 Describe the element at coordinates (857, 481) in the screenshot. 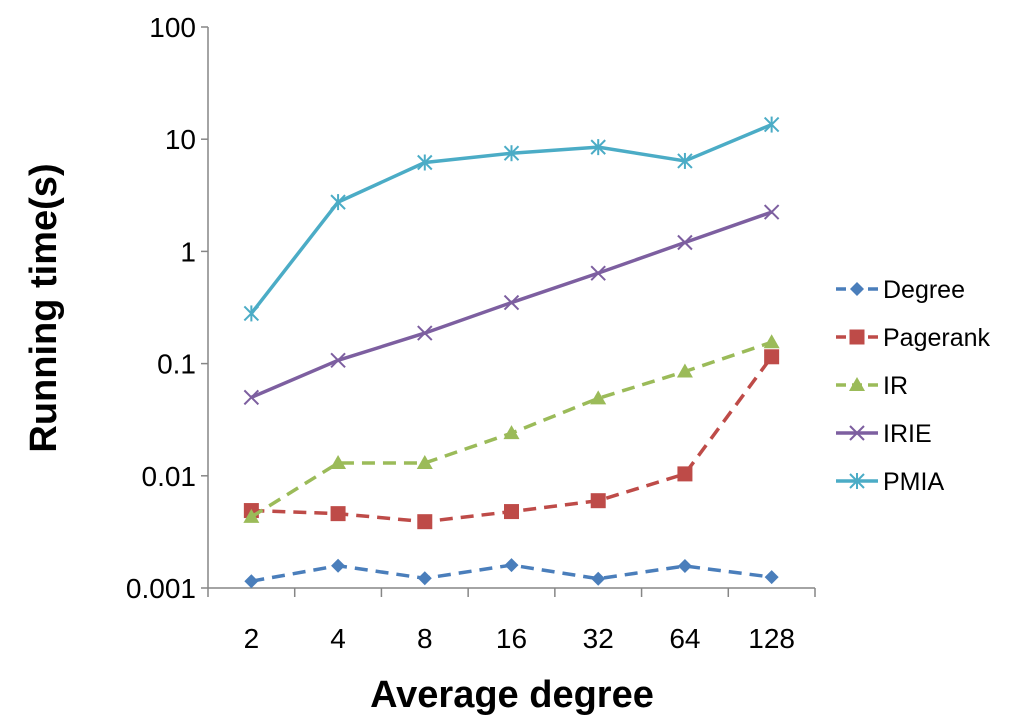

I see `legend-marker-pmia` at that location.